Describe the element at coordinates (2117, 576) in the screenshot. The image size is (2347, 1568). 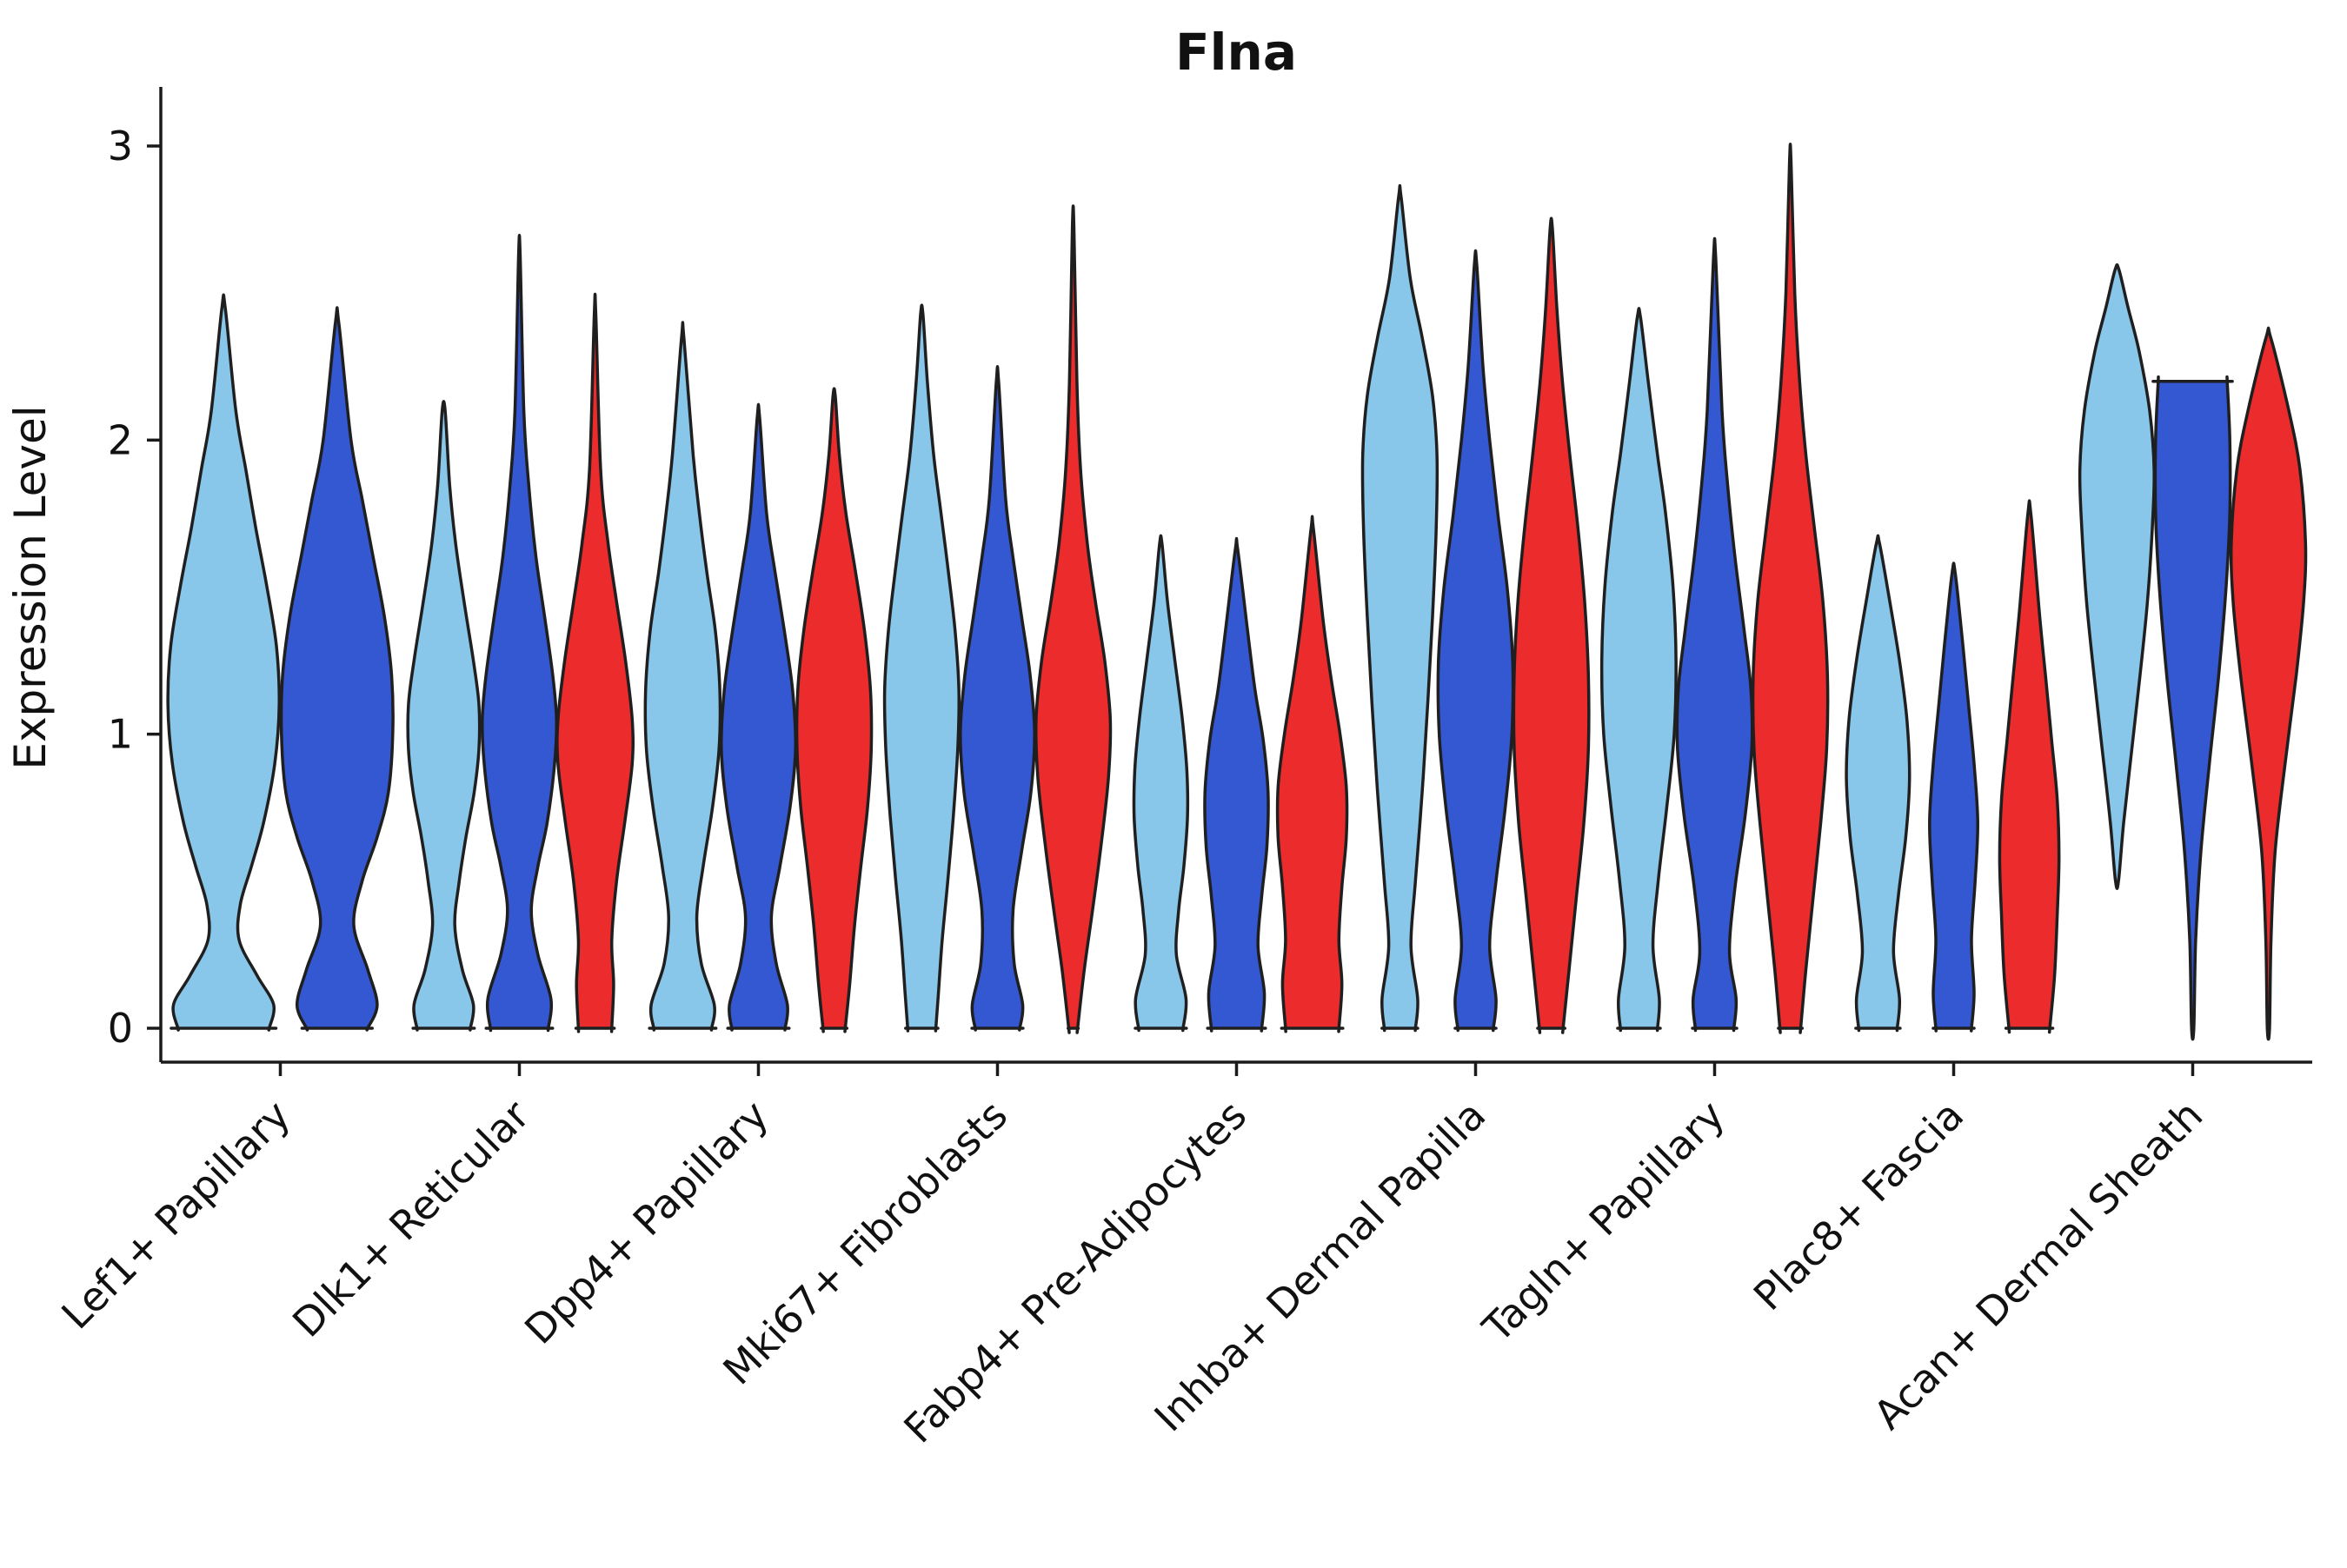
I see `violin-acan-dermal-sheath-light-blue` at that location.